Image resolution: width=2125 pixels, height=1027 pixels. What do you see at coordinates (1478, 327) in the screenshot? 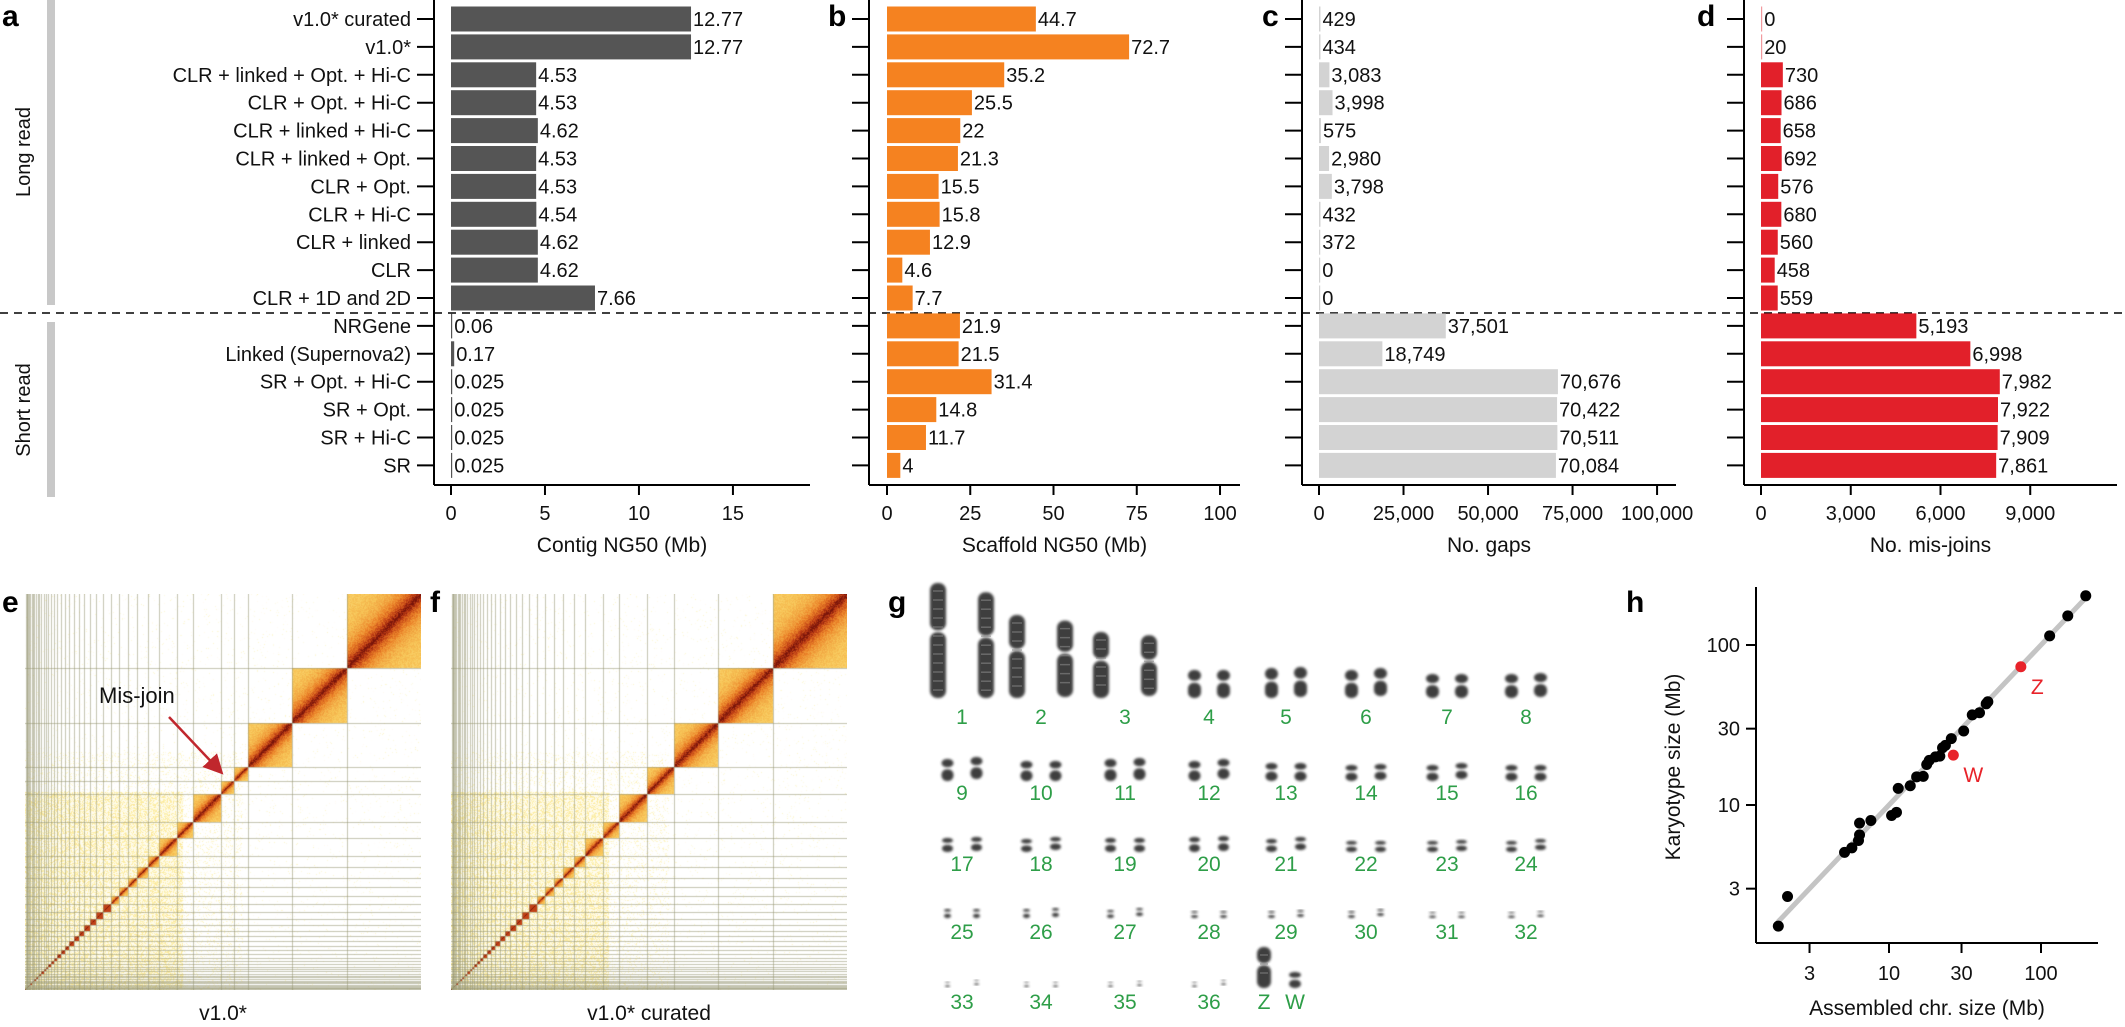
I see `bar-value-label: 37,501` at bounding box center [1478, 327].